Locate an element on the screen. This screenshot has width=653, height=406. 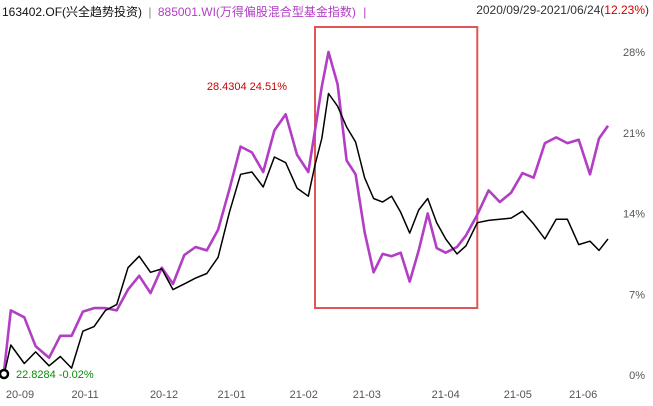
x-tick-label: 21-01 is located at coordinates (232, 395).